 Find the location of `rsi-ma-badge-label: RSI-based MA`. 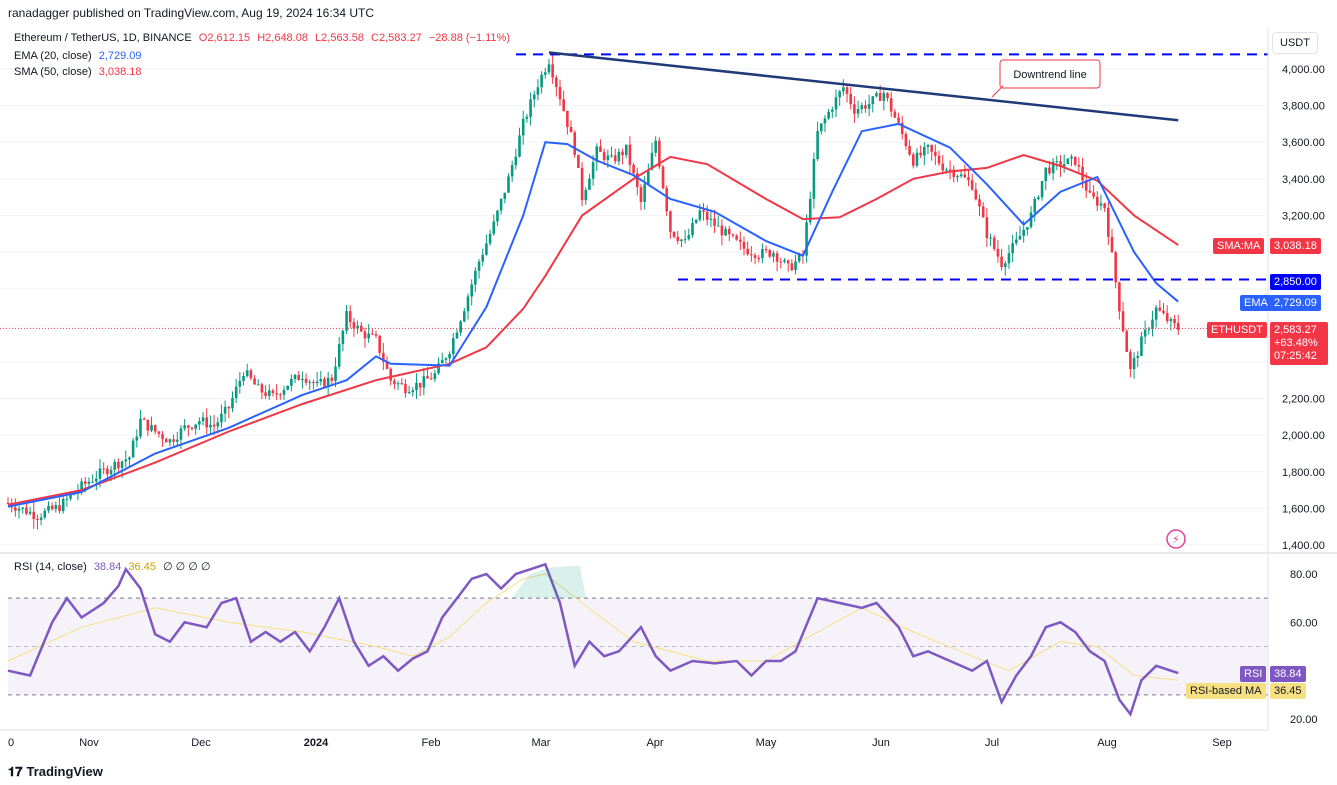

rsi-ma-badge-label: RSI-based MA is located at coordinates (1226, 691).